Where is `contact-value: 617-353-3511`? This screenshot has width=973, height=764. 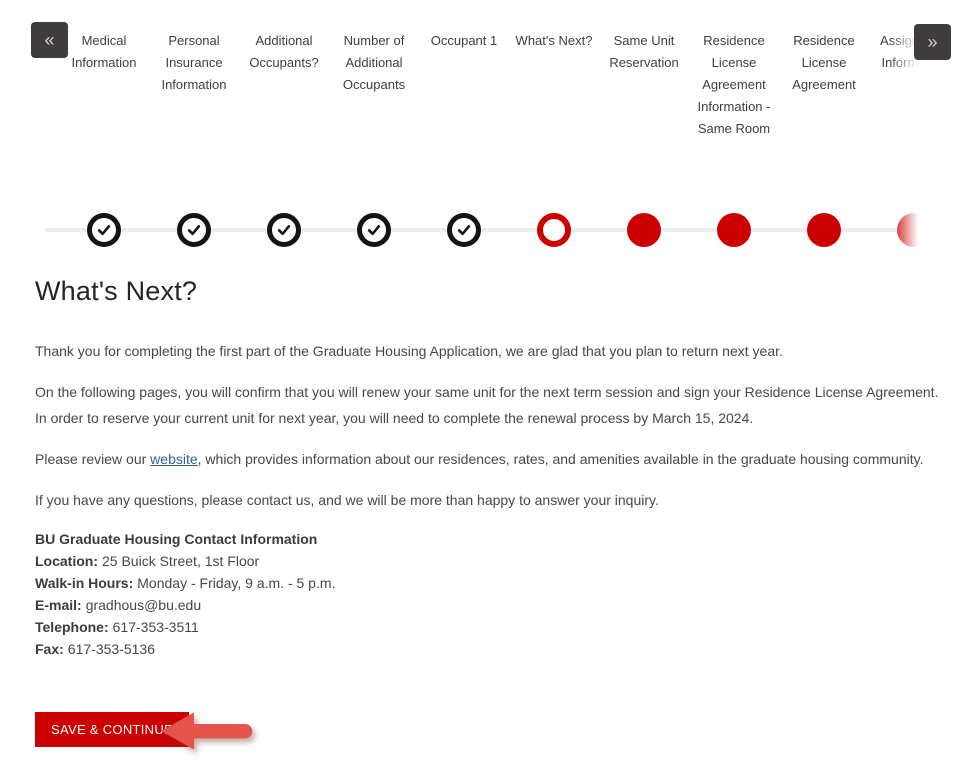 contact-value: 617-353-3511 is located at coordinates (155, 627).